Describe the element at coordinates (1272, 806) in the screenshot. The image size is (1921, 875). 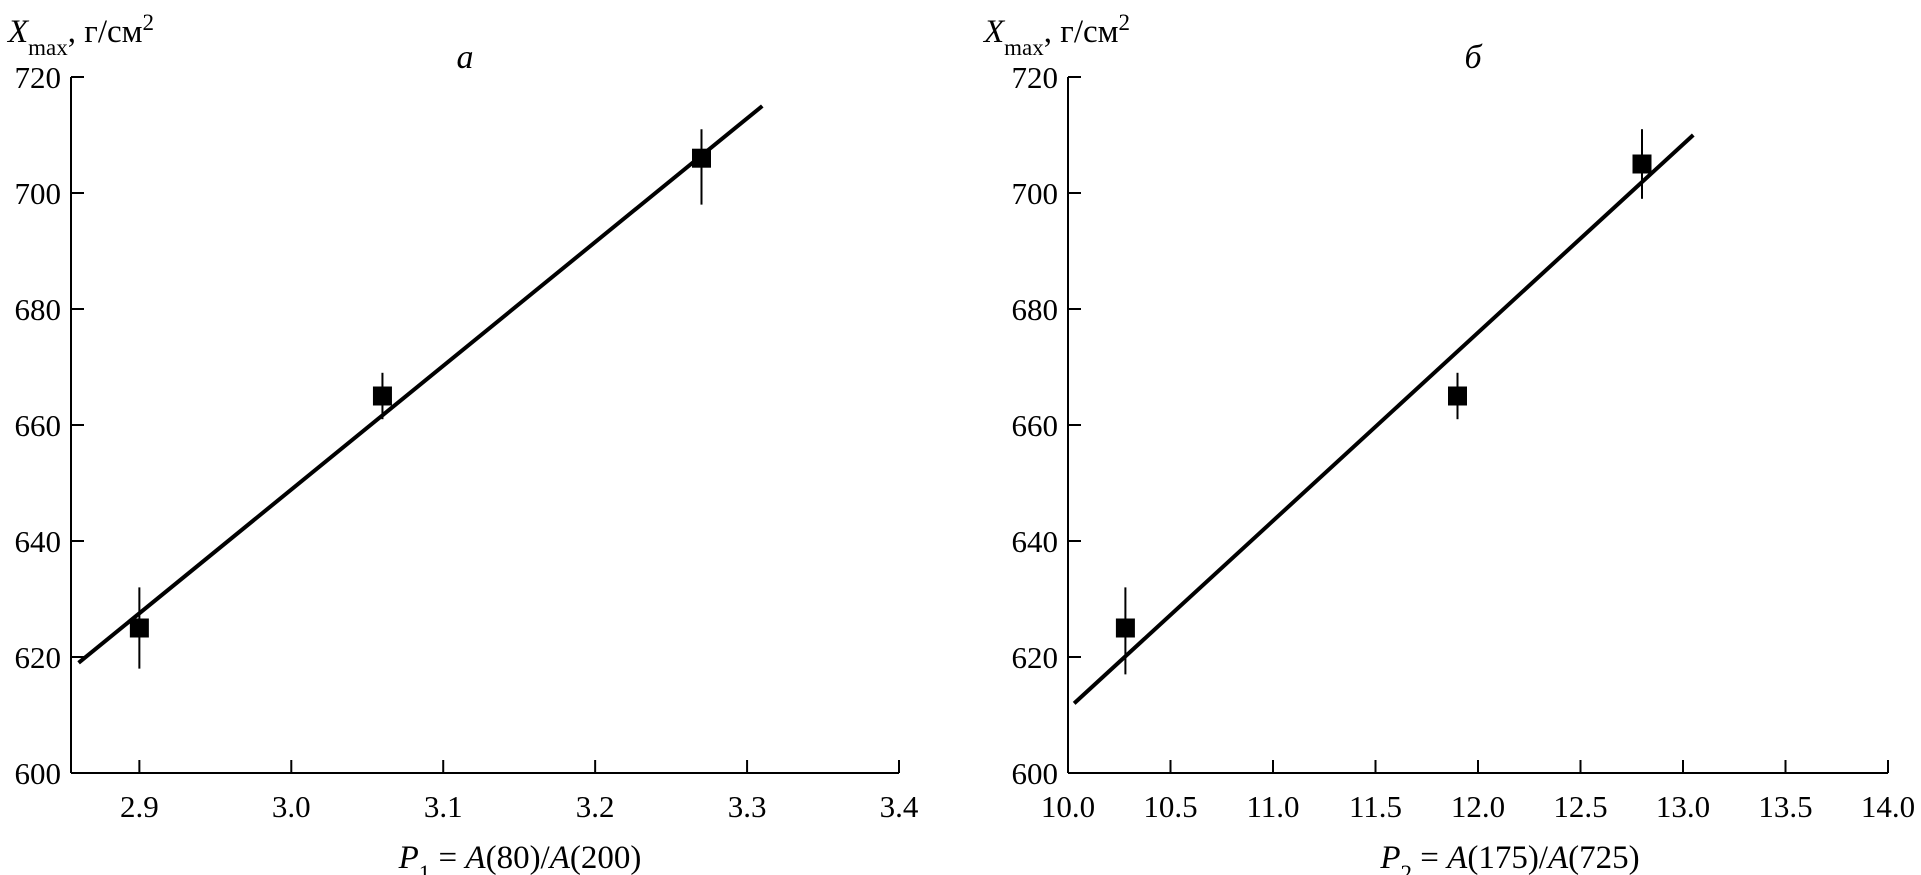
I see `x-tick-label: 11.0` at that location.